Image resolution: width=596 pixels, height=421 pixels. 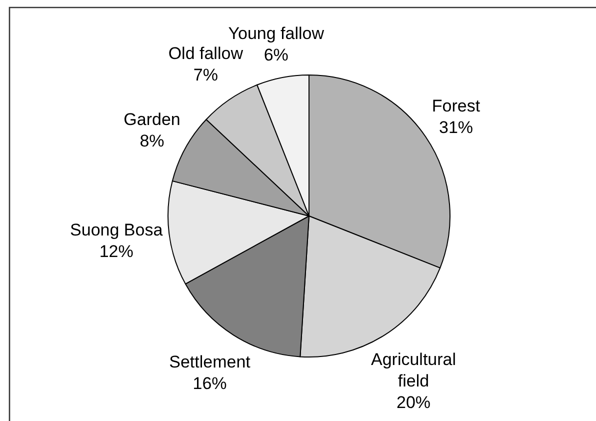 I want to click on slice-label: Agricultural field, so click(x=413, y=370).